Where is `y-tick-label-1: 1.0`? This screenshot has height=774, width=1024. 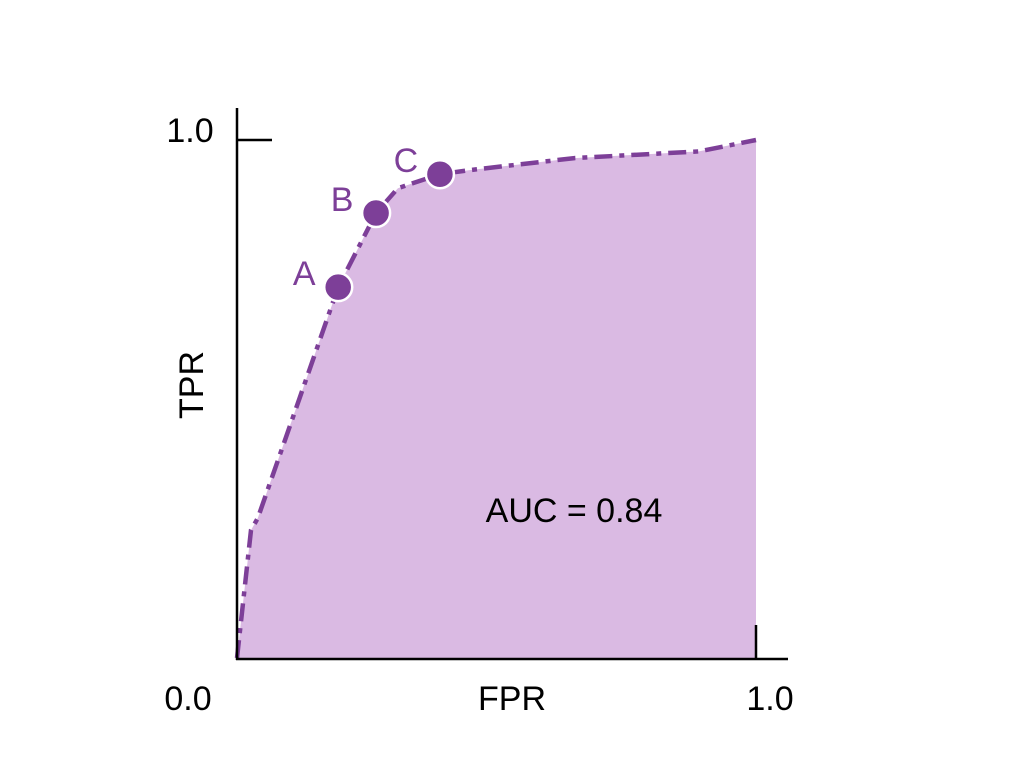 y-tick-label-1: 1.0 is located at coordinates (189, 131).